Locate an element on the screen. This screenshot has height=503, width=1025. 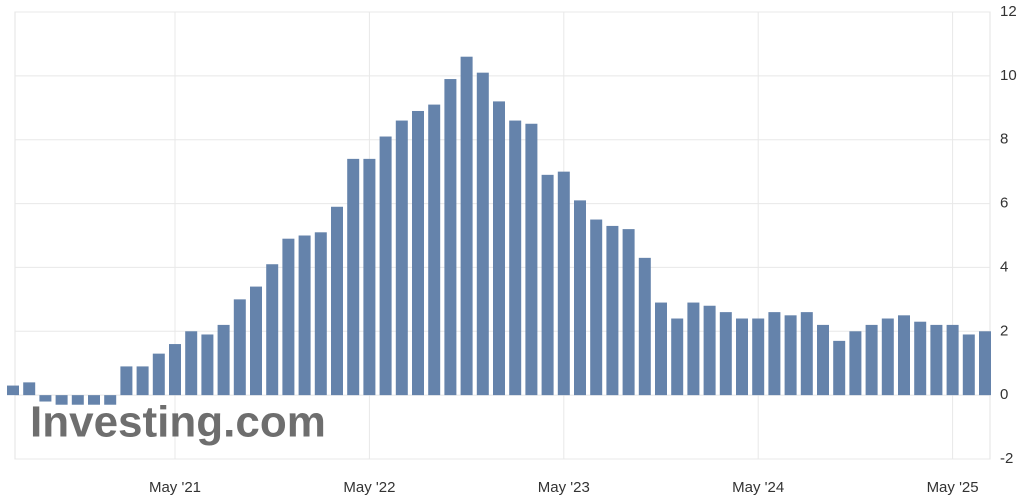
x-tick-label: May '21 is located at coordinates (175, 487).